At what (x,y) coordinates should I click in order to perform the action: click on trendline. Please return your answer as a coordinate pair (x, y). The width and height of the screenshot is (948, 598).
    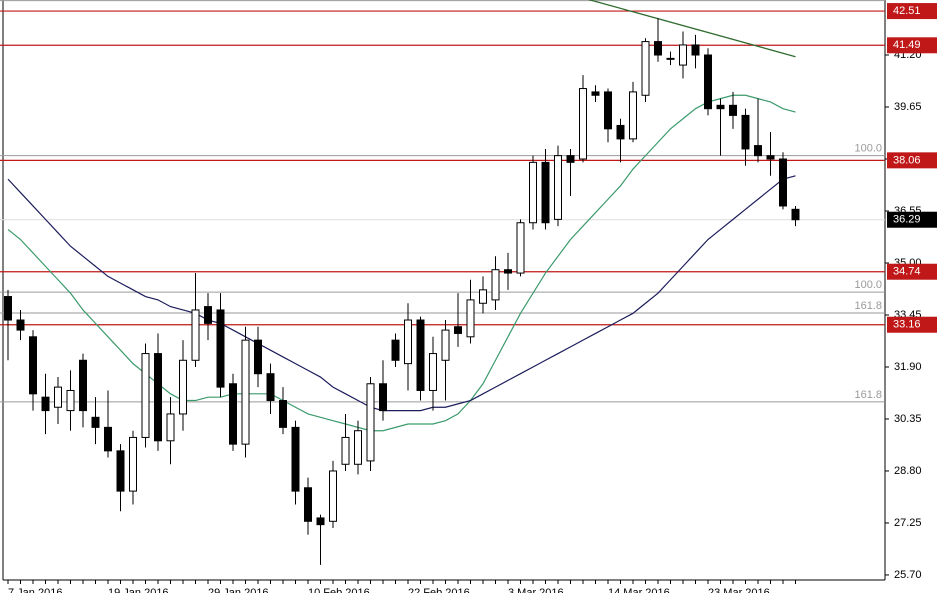
    Looking at the image, I should click on (691, 29).